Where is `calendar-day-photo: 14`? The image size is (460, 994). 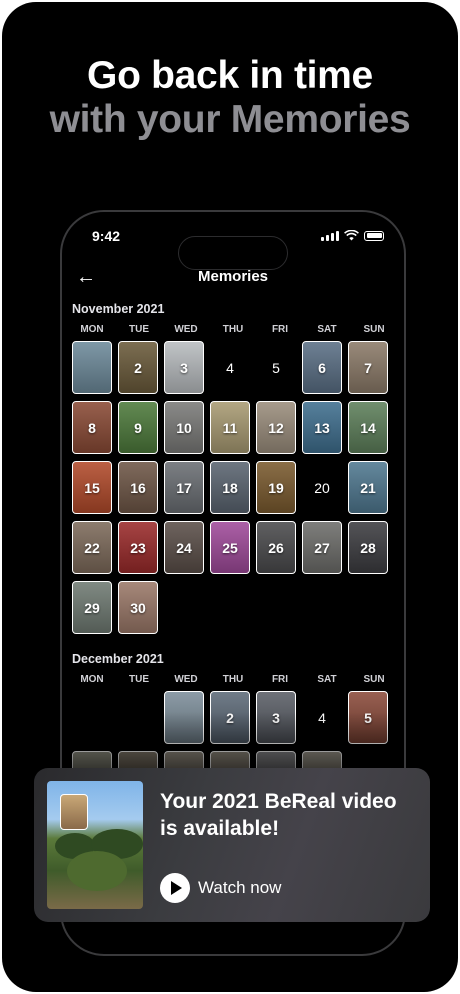
calendar-day-photo: 14 is located at coordinates (368, 427).